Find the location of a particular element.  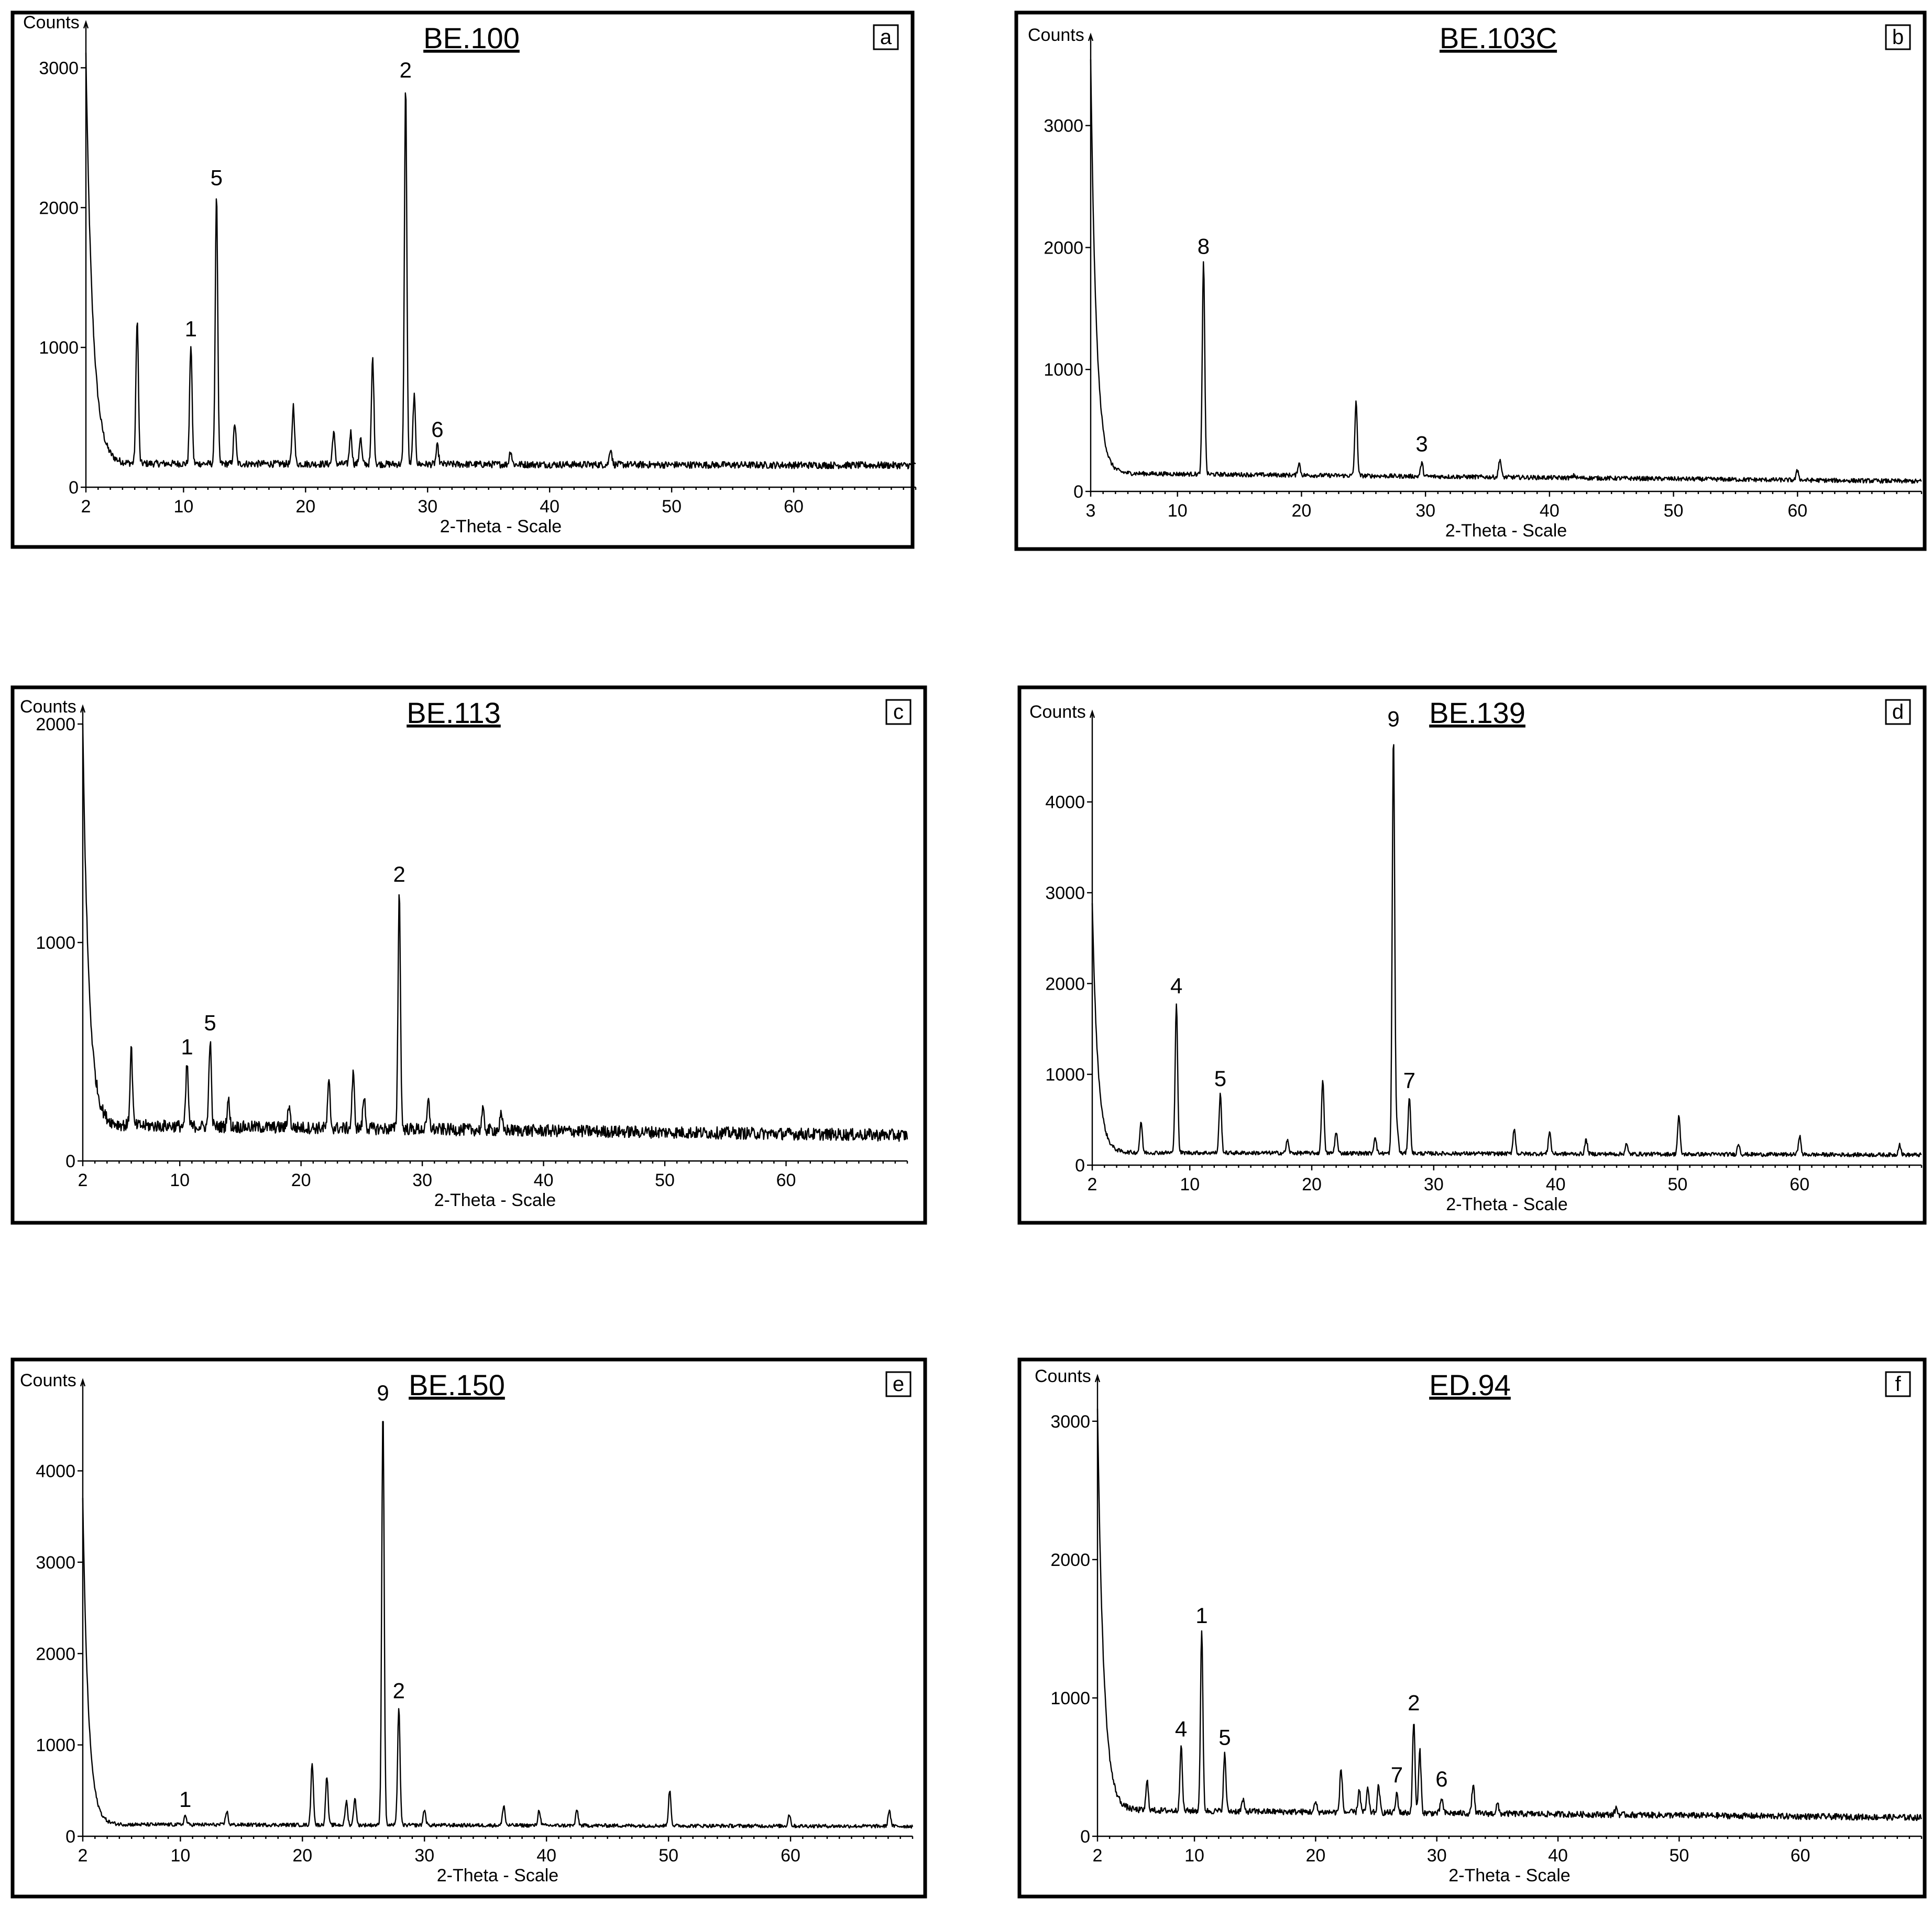

panel-letter: e is located at coordinates (898, 1384).